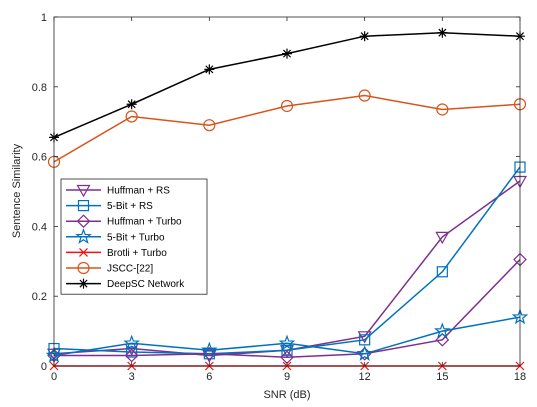 The height and width of the screenshot is (407, 537). I want to click on legend-marker-5-bit-turbo, so click(83, 236).